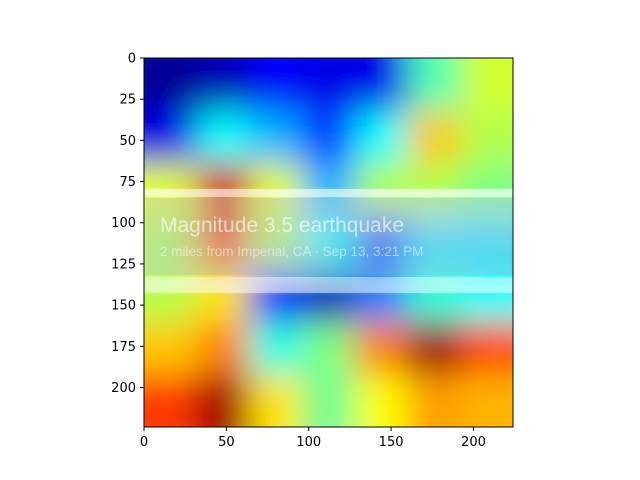 The width and height of the screenshot is (640, 480). Describe the element at coordinates (123, 306) in the screenshot. I see `y-tick-label: 150` at that location.